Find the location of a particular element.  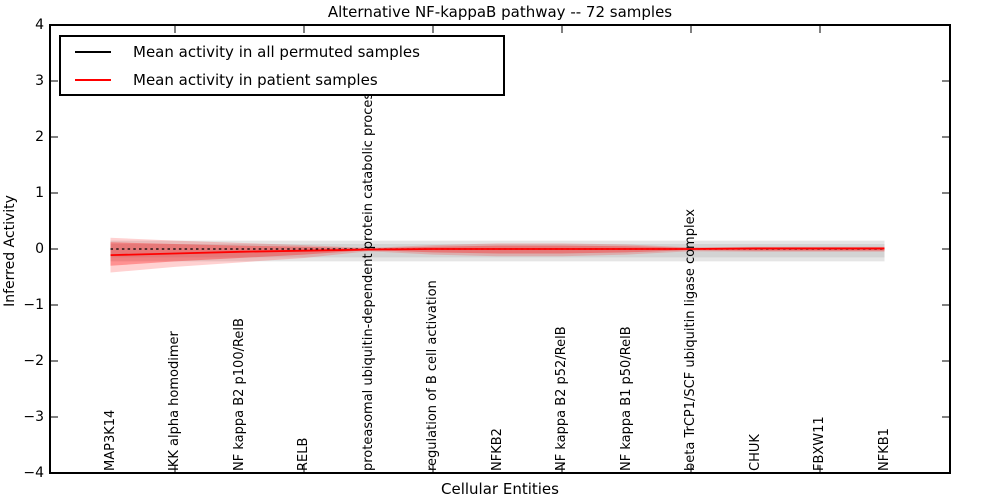

x-tick-label: IKK alpha homodimer is located at coordinates (174, 401).